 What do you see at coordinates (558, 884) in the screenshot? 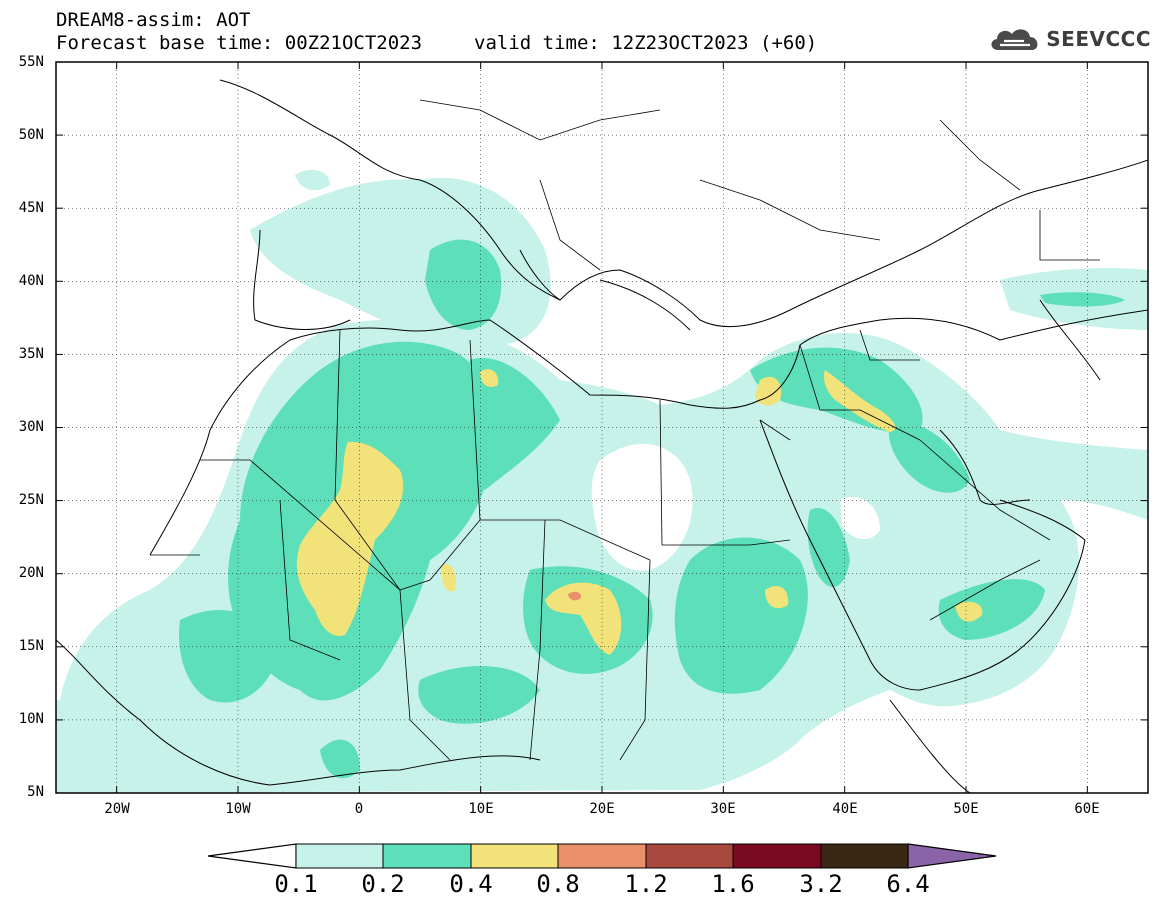
I see `colorbar-label: 0.8` at bounding box center [558, 884].